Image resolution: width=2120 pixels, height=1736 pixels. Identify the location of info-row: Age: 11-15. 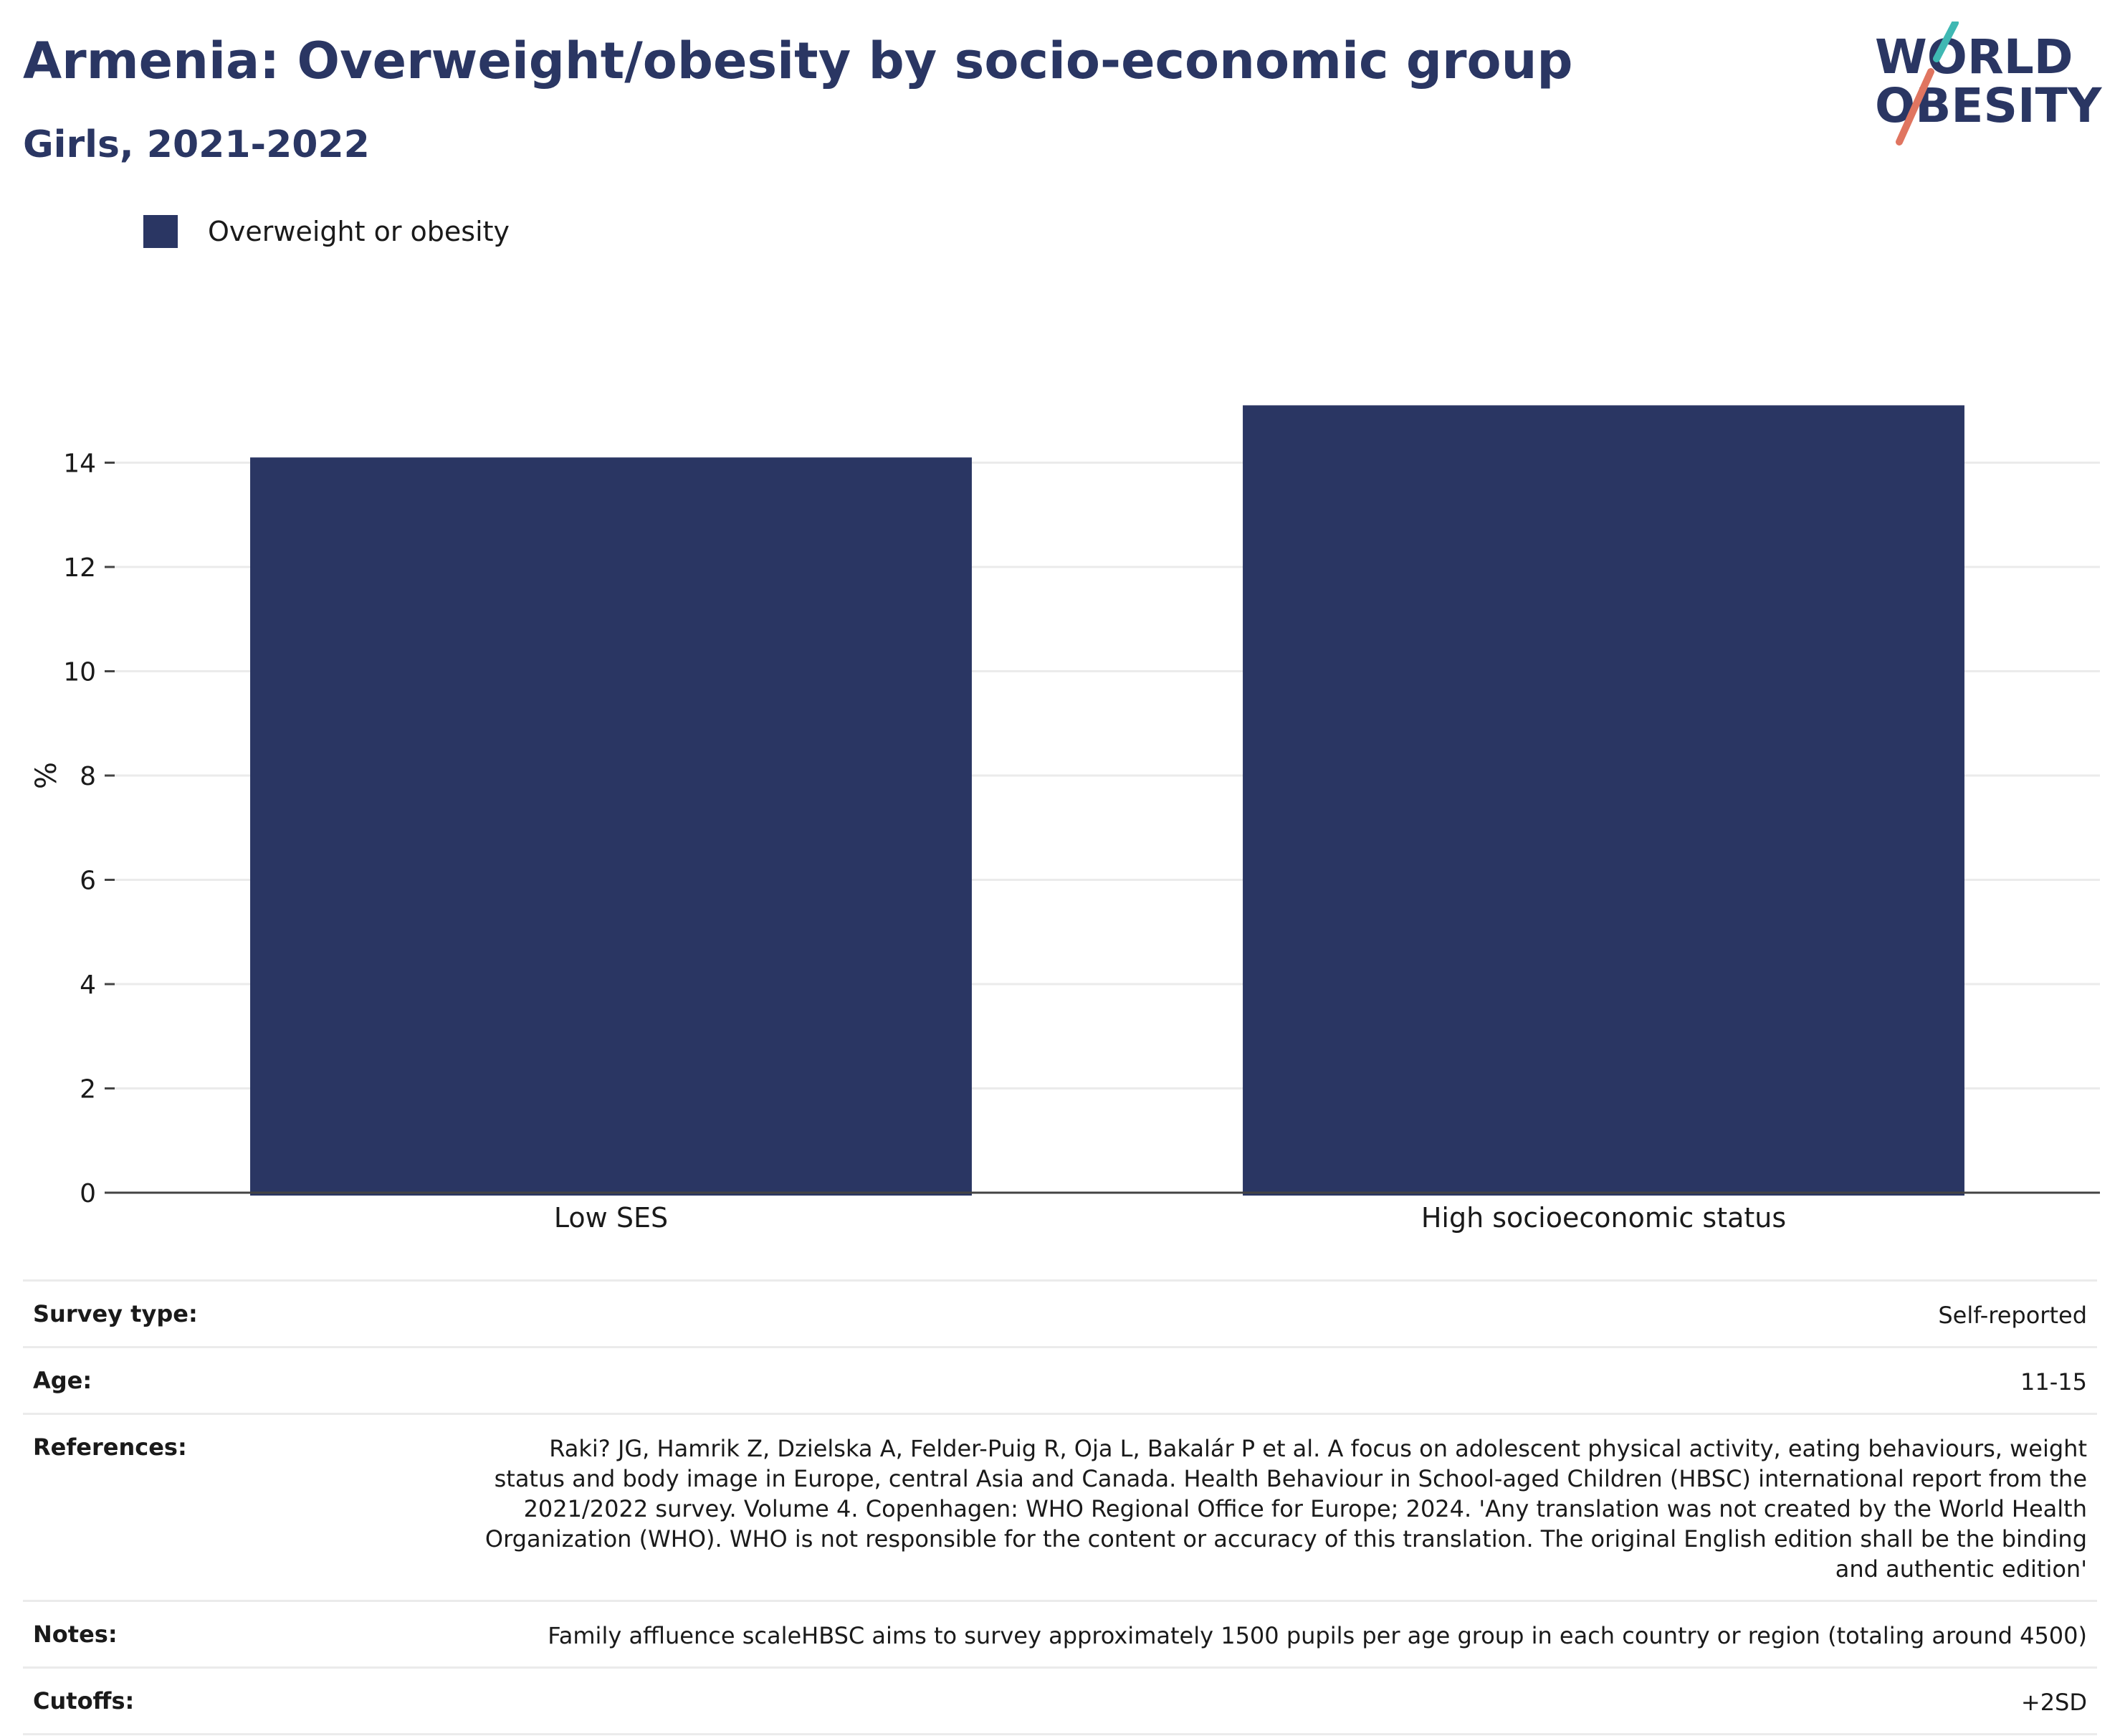
(1060, 1380).